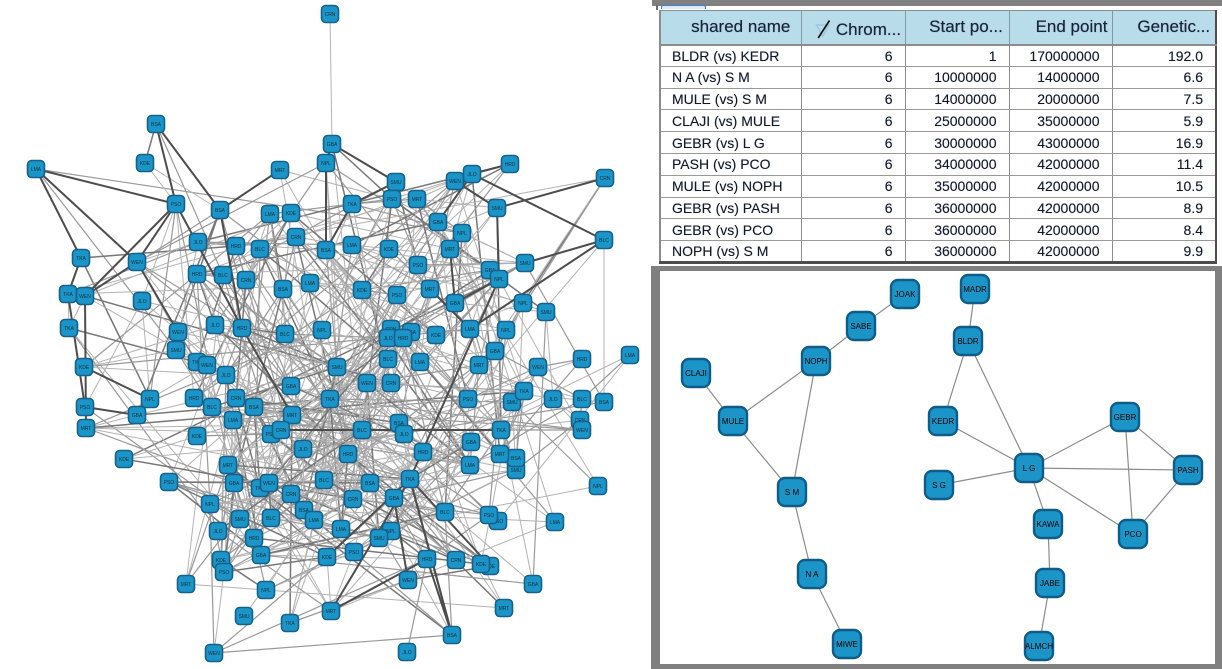 Image resolution: width=1222 pixels, height=669 pixels. Describe the element at coordinates (1049, 524) in the screenshot. I see `svg-text: KAWA` at that location.